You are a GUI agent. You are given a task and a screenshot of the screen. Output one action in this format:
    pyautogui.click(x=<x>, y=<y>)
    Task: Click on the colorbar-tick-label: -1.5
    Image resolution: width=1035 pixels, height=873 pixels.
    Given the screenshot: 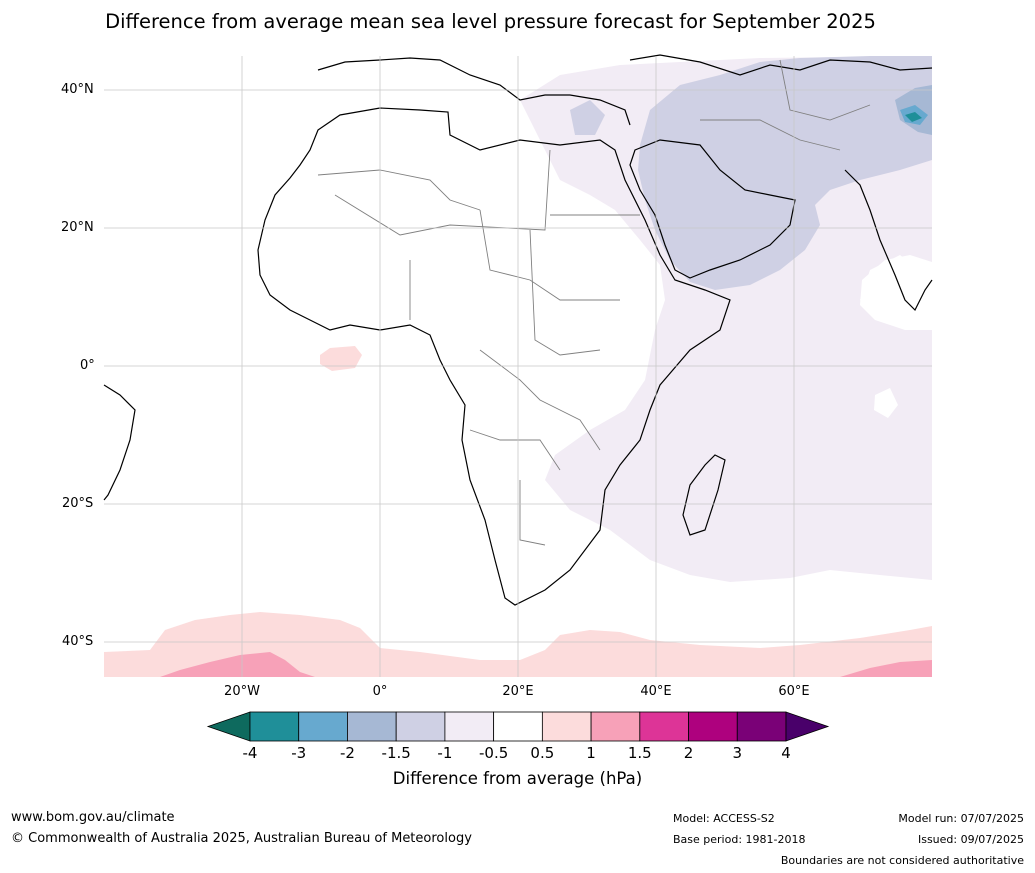 What is the action you would take?
    pyautogui.click(x=396, y=753)
    